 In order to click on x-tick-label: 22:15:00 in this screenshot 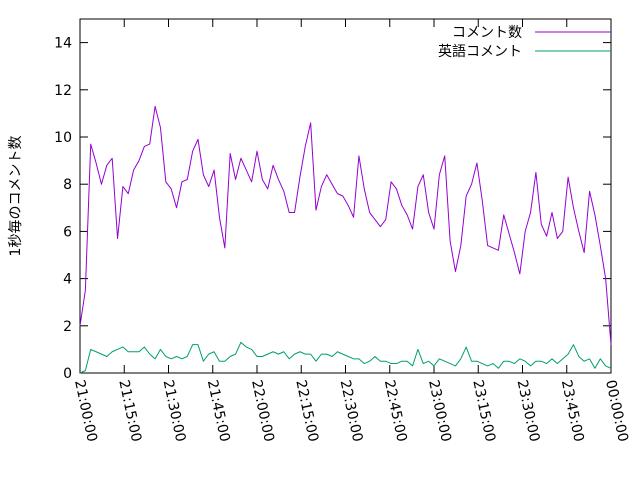, I will do `click(306, 411)`.